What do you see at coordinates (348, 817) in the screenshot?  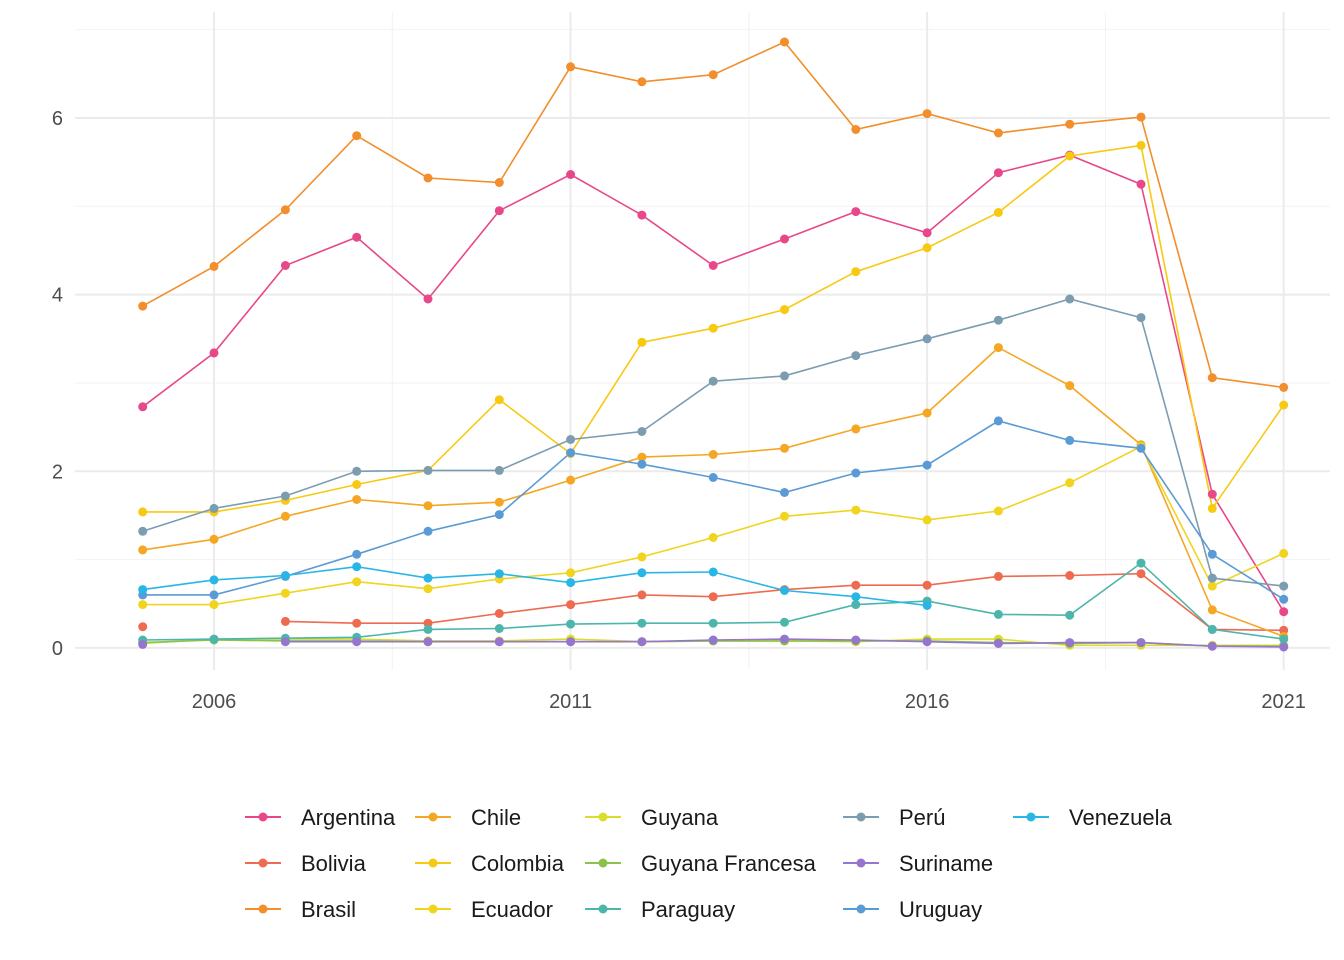 I see `legend-label: Argentina` at bounding box center [348, 817].